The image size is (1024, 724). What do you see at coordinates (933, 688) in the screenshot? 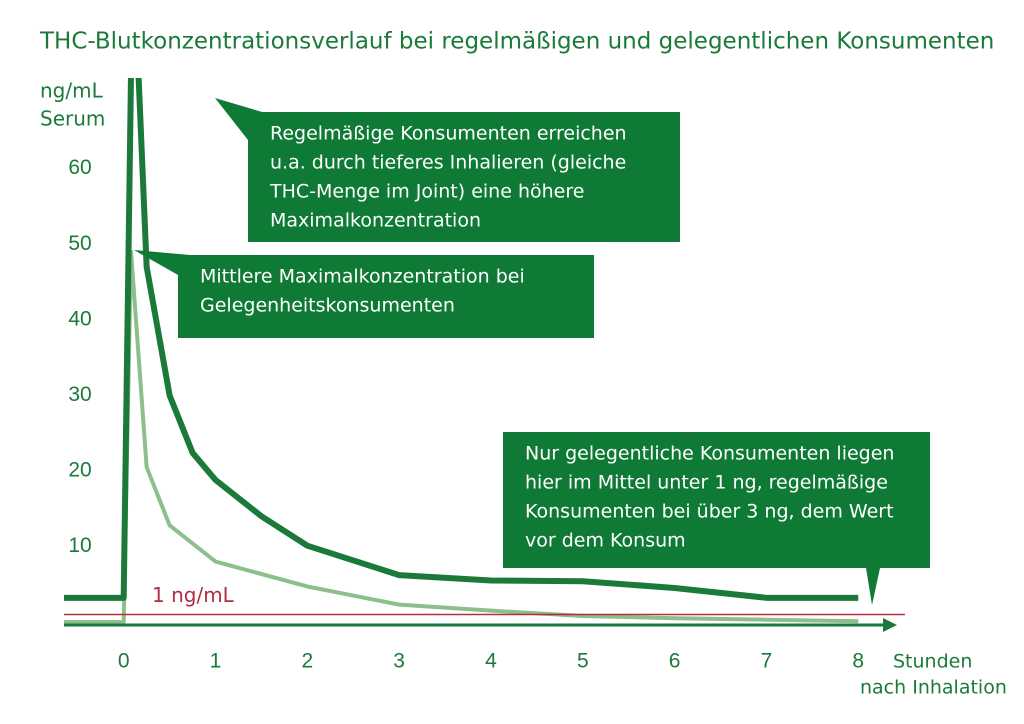
I see `x-axis-label: nach Inhalation` at bounding box center [933, 688].